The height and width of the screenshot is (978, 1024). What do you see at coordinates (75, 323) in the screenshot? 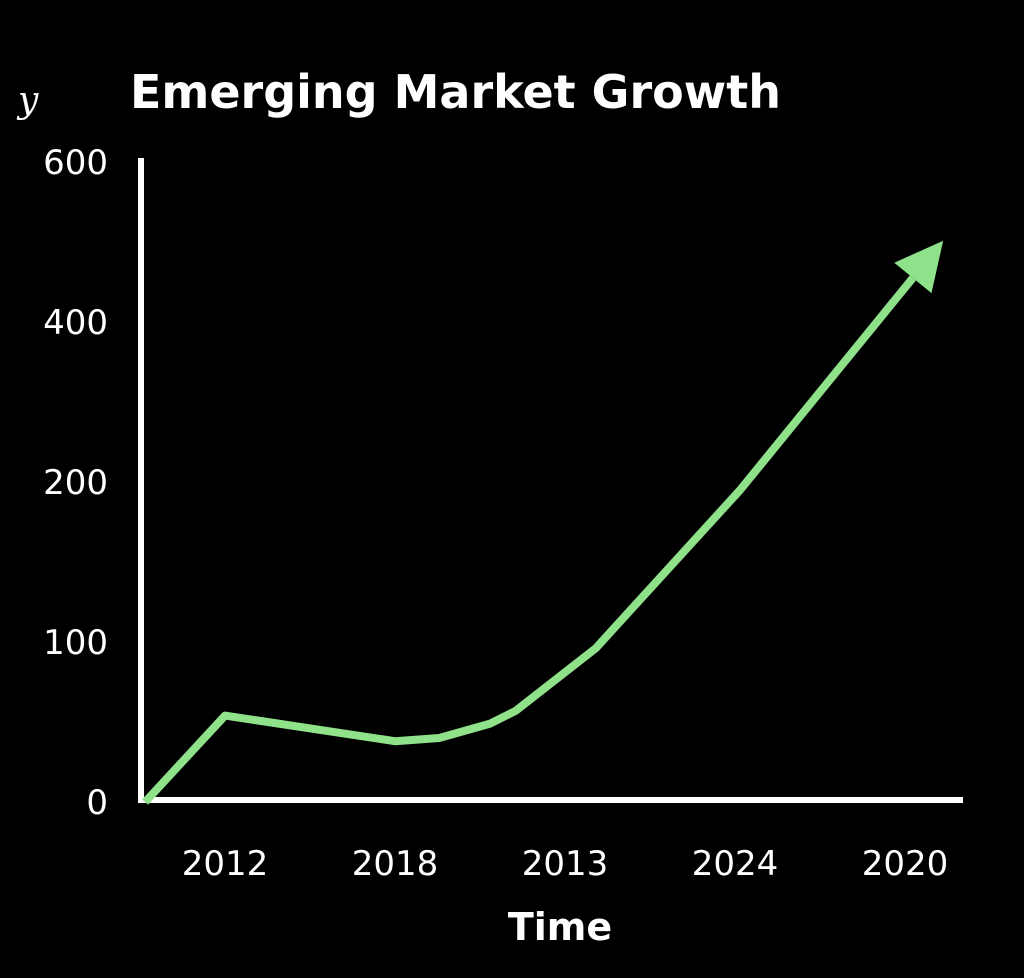
I see `y-tick-label: 400` at bounding box center [75, 323].